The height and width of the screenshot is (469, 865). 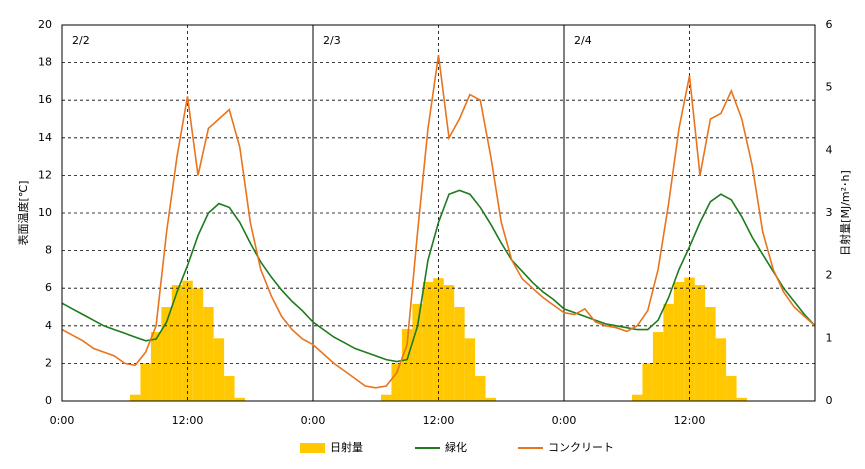 What do you see at coordinates (829, 212) in the screenshot?
I see `y2-tick-label: 3` at bounding box center [829, 212].